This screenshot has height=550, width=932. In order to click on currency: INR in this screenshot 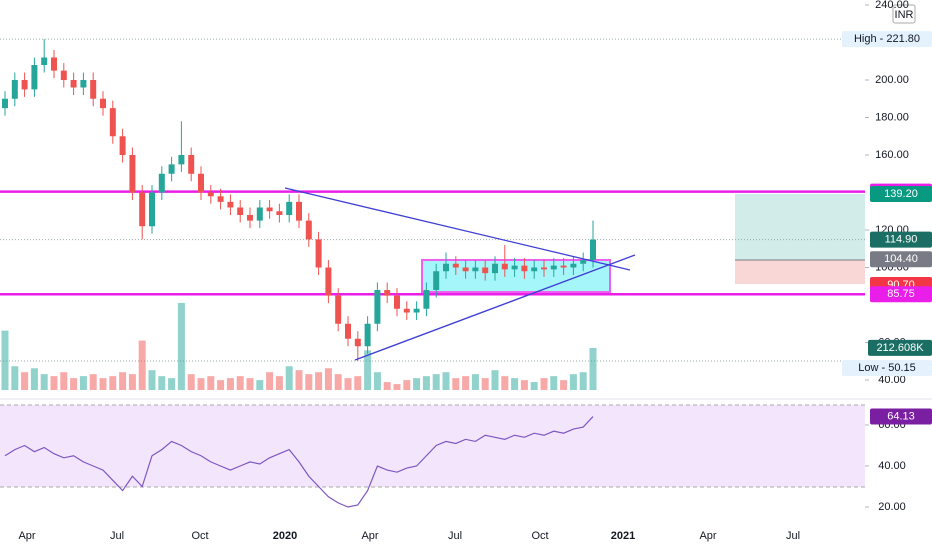, I will do `click(904, 15)`.